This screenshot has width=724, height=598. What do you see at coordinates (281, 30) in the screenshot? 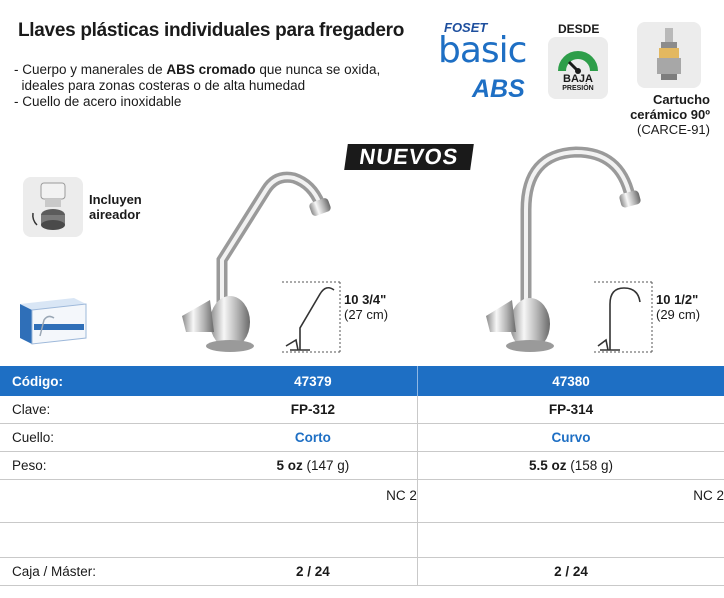
I see `title-part-2: individuales para fregadero` at bounding box center [281, 30].